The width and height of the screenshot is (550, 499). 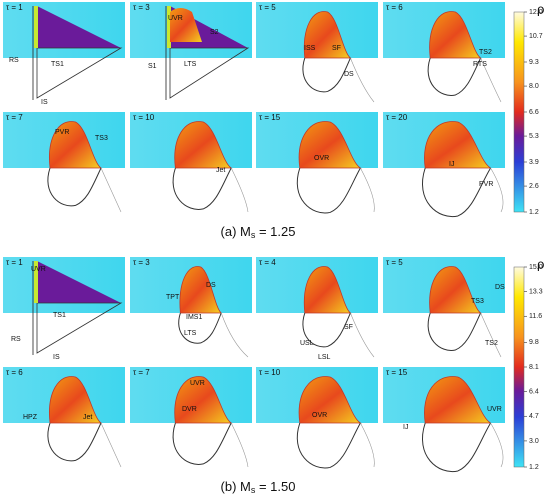 I want to click on annotation: IMS1, so click(x=194, y=317).